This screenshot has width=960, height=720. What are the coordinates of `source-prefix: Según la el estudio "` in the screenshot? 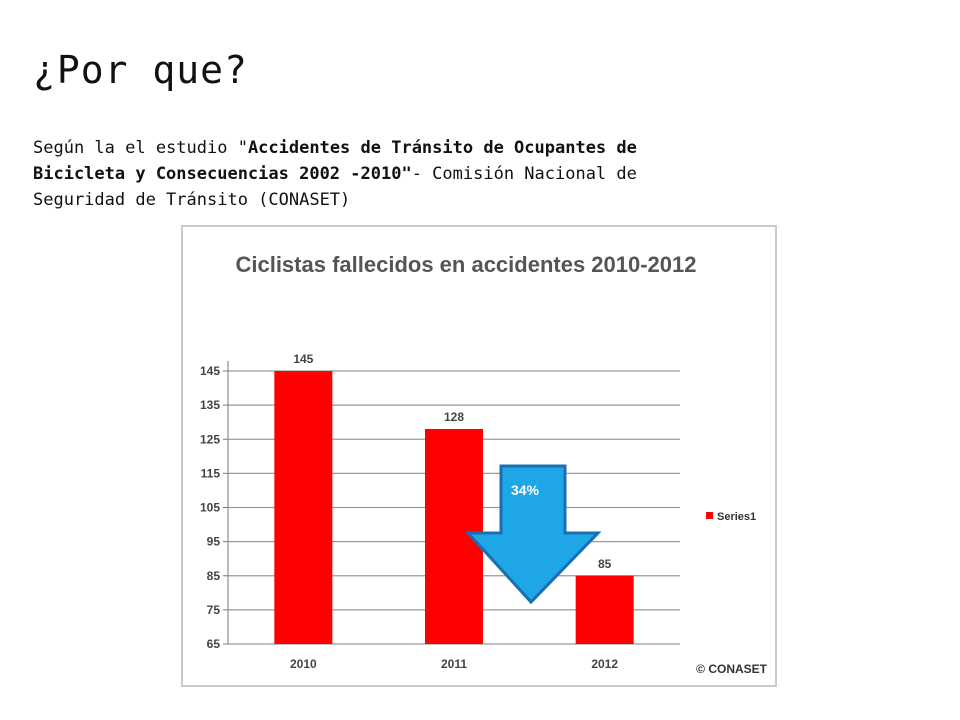 It's located at (140, 148).